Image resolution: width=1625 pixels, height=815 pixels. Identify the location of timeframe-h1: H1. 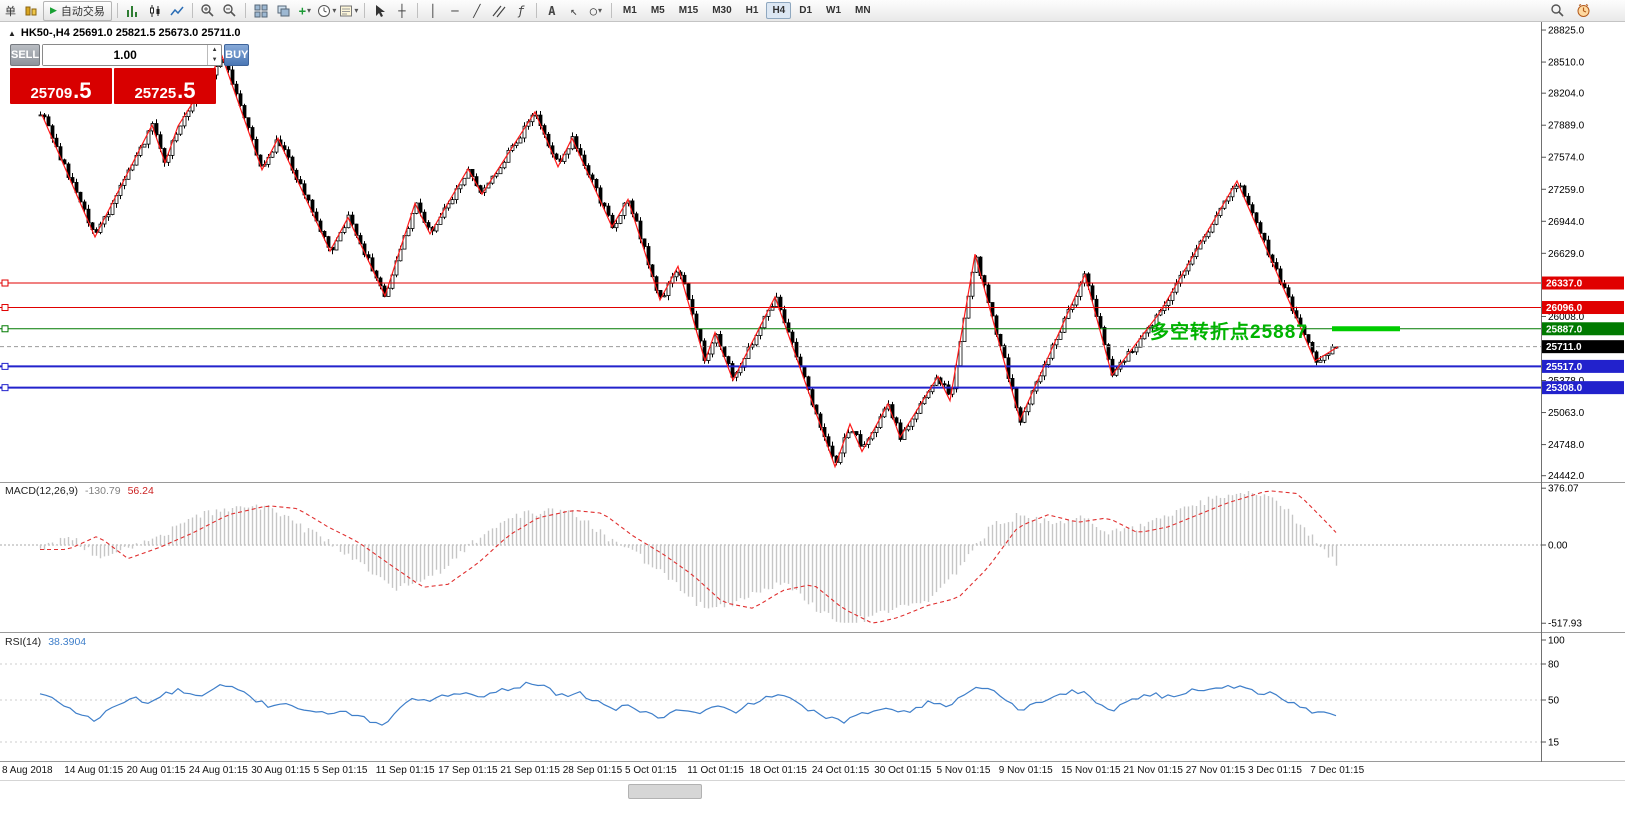
(752, 10).